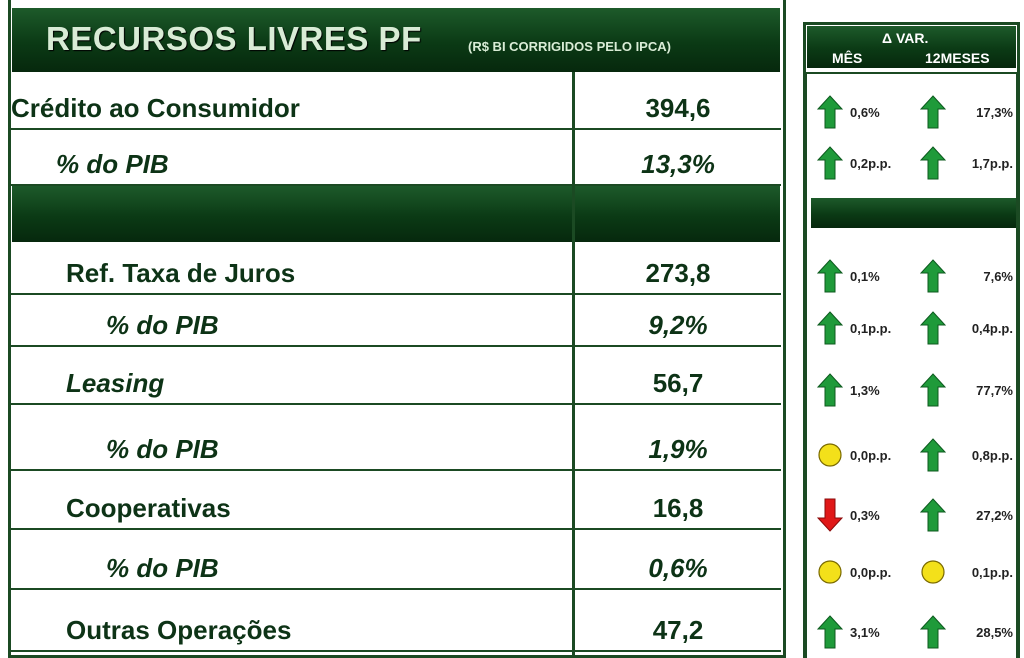  What do you see at coordinates (678, 500) in the screenshot?
I see `row-value: 16,8` at bounding box center [678, 500].